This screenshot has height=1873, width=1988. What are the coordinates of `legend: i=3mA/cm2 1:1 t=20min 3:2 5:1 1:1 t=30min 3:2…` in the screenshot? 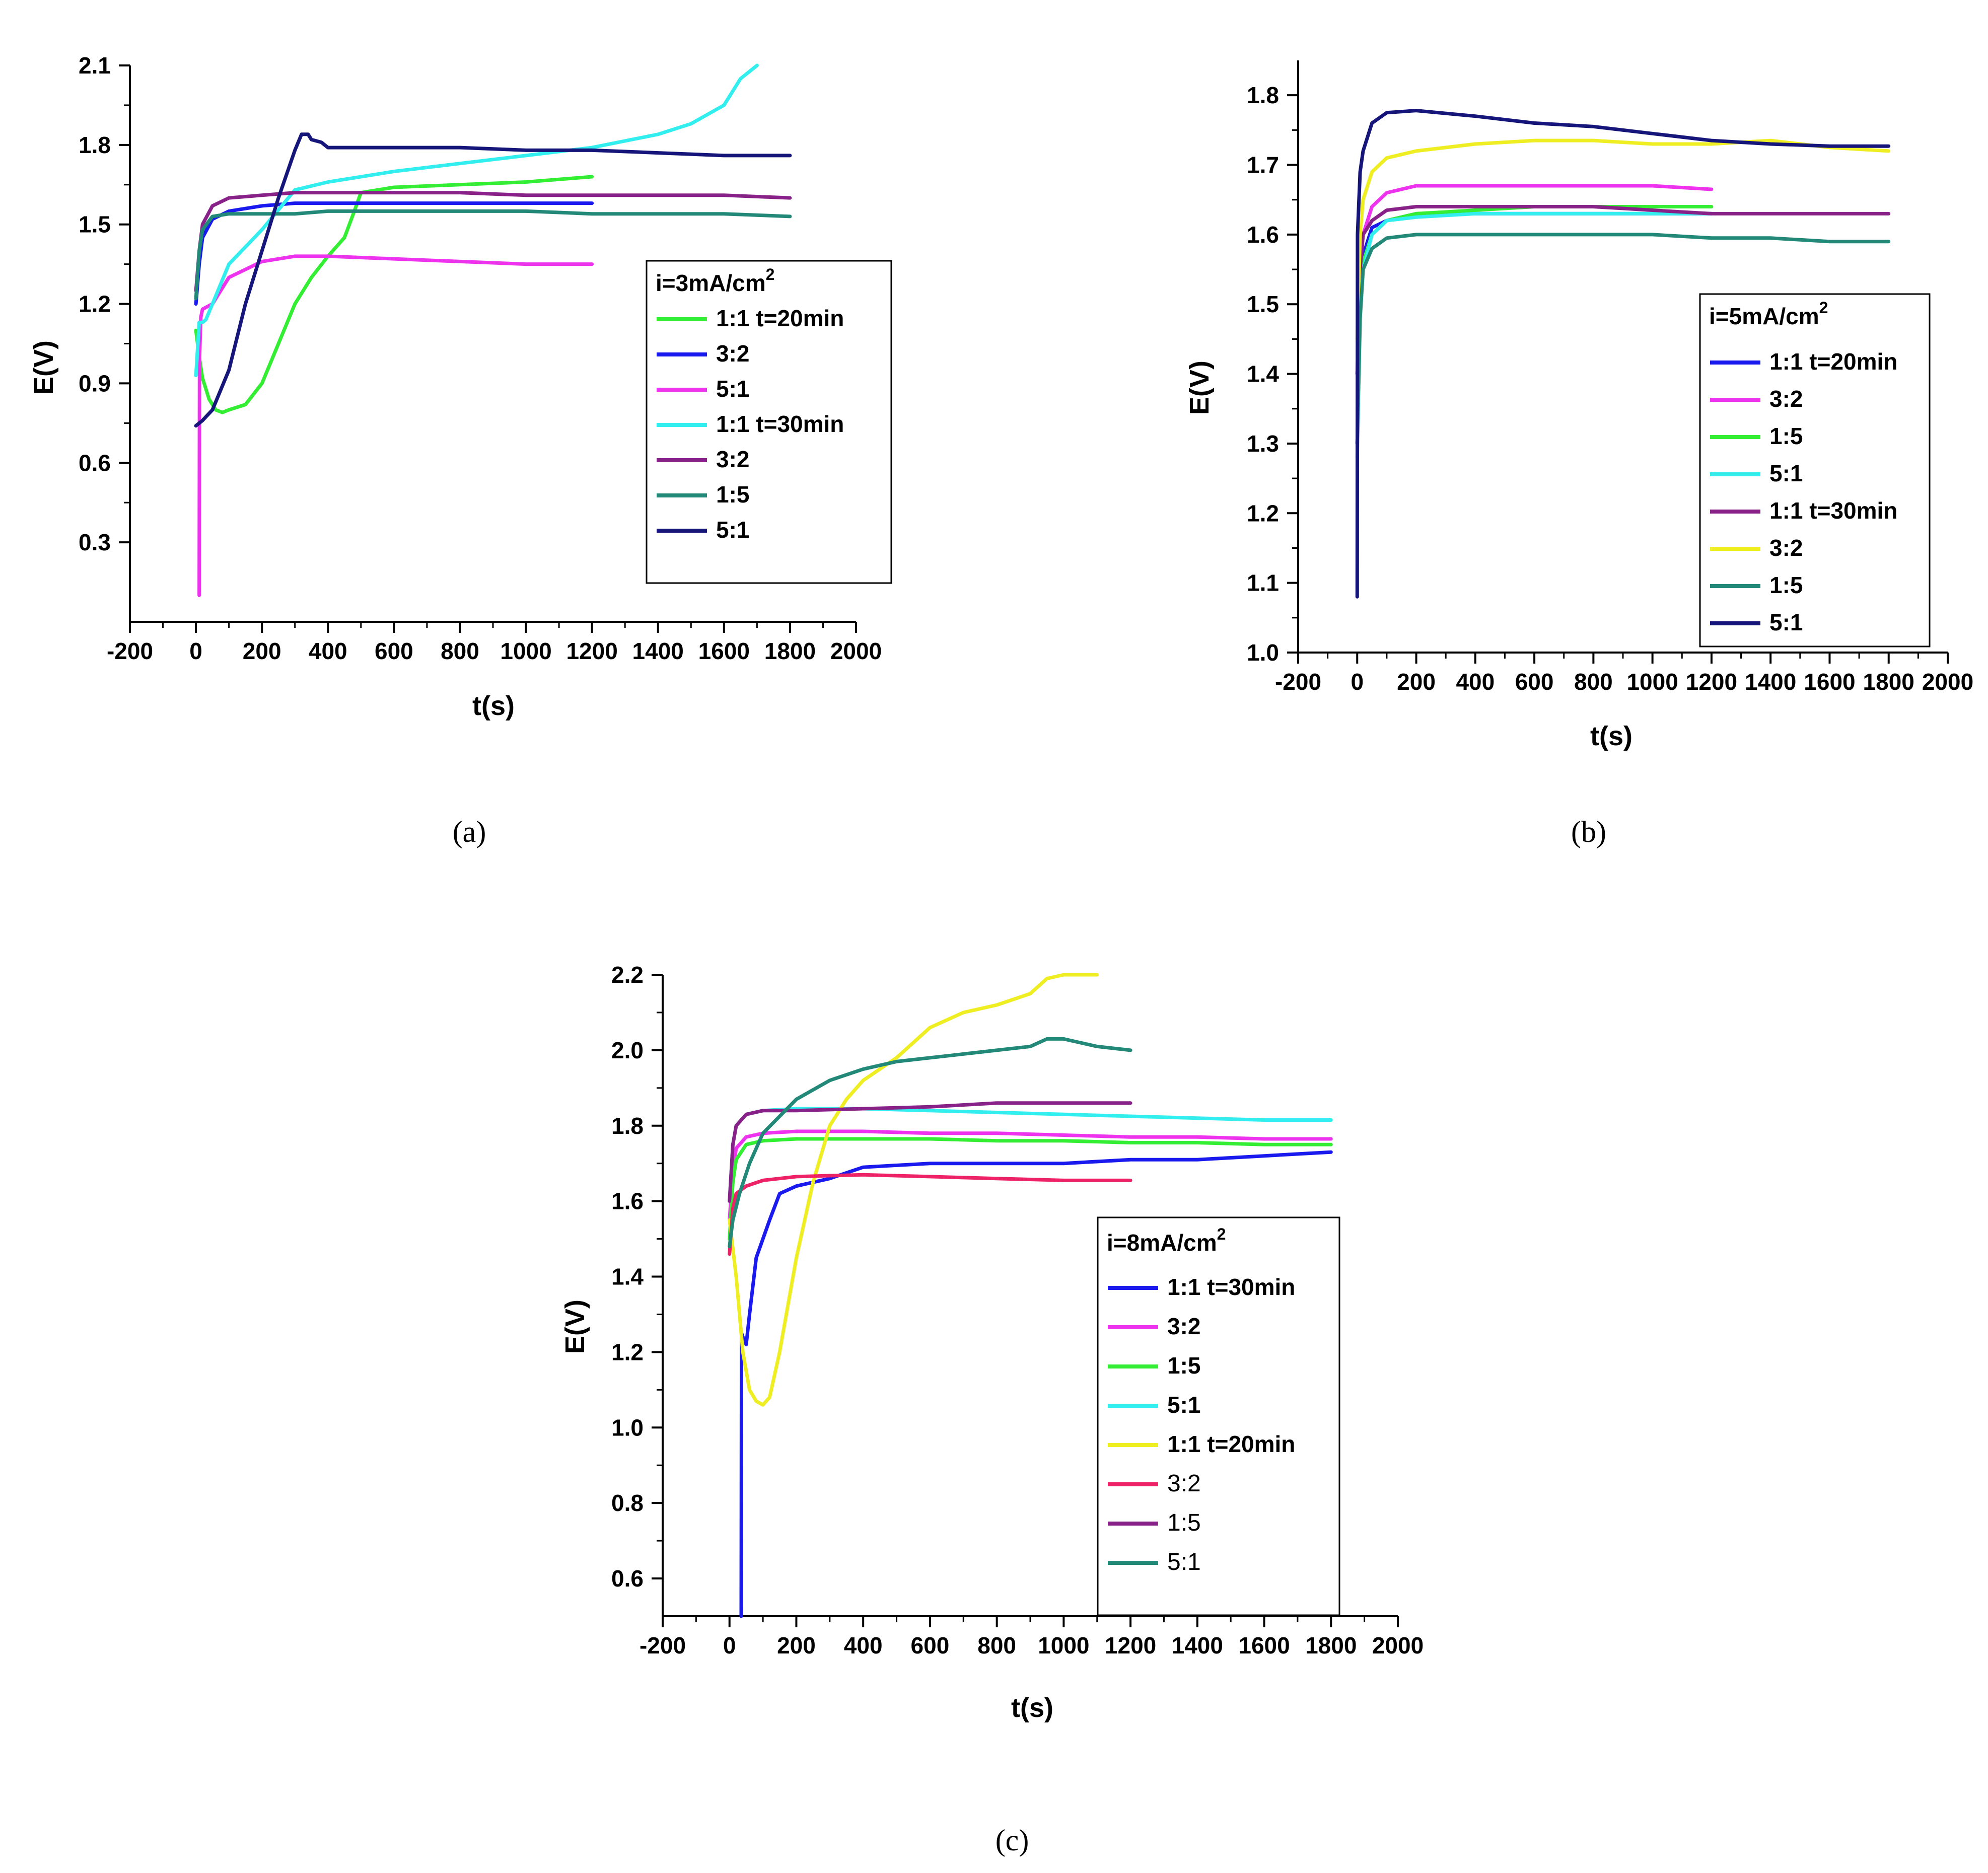 It's located at (769, 422).